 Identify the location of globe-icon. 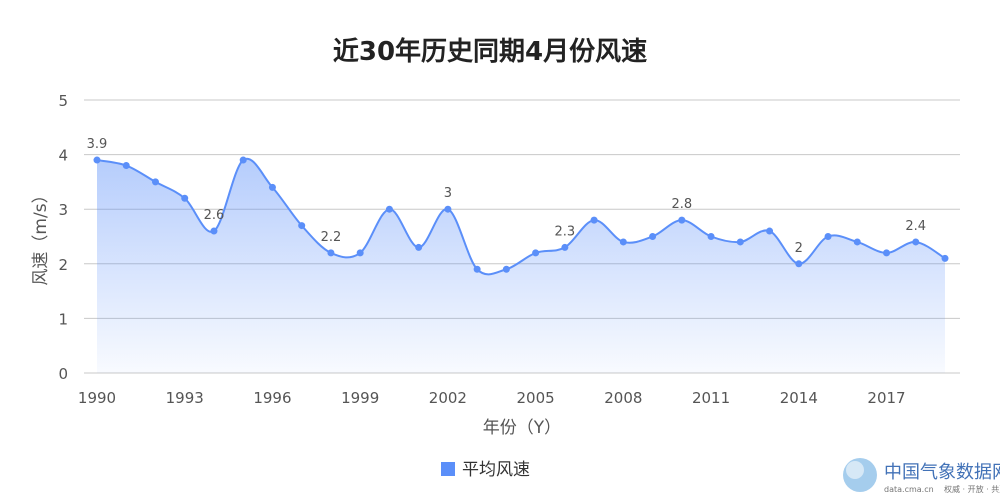
(860, 475).